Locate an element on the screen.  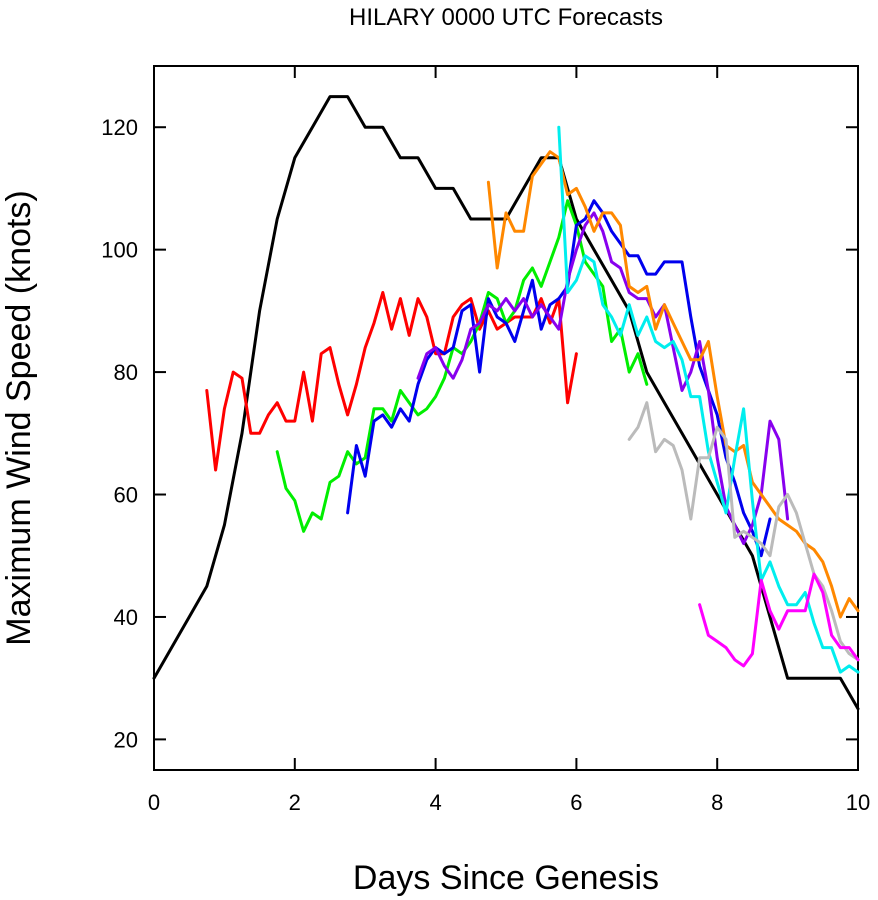
y-tick-label: 60 is located at coordinates (126, 495).